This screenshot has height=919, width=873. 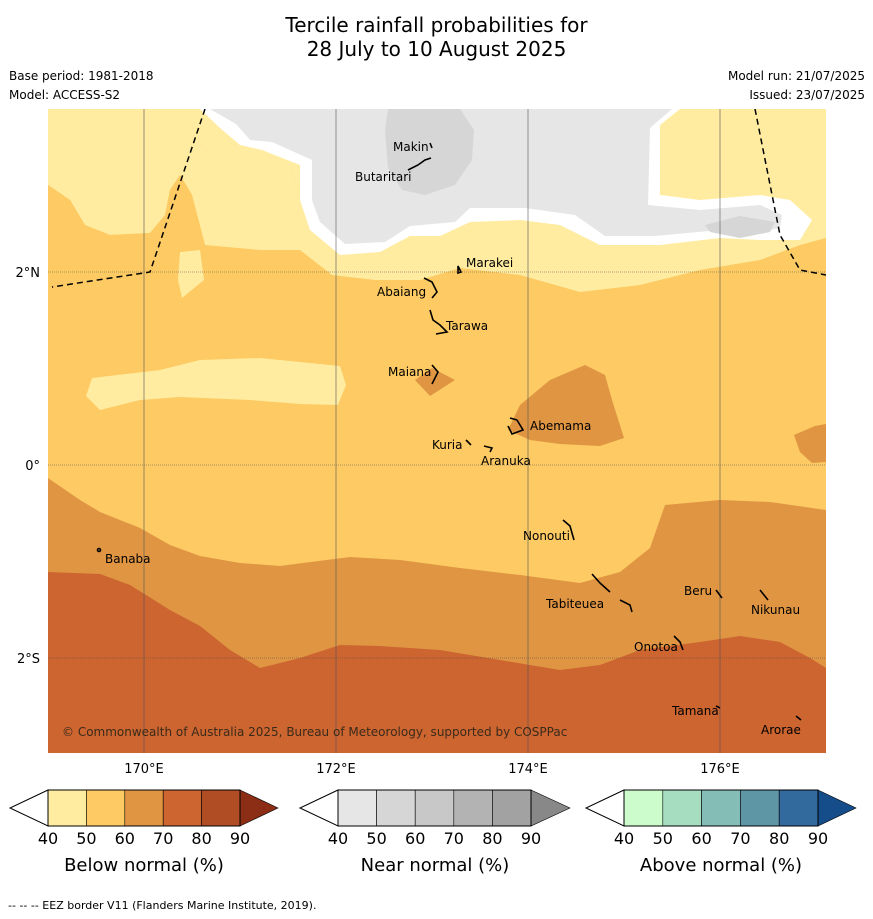 What do you see at coordinates (383, 177) in the screenshot?
I see `place-label-butaritari: Butaritari` at bounding box center [383, 177].